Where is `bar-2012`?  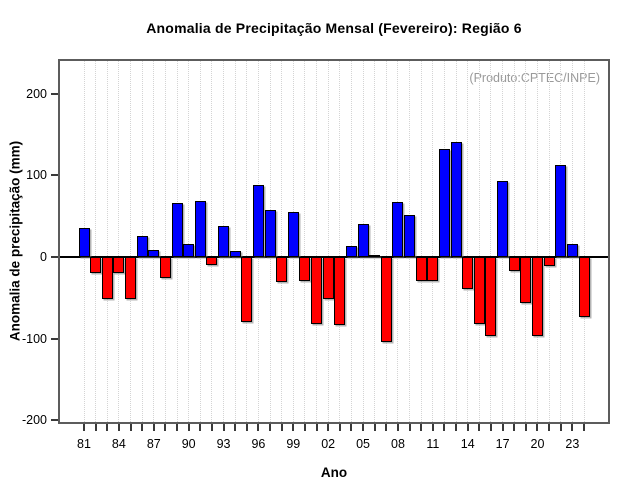 bar-2012 is located at coordinates (444, 203).